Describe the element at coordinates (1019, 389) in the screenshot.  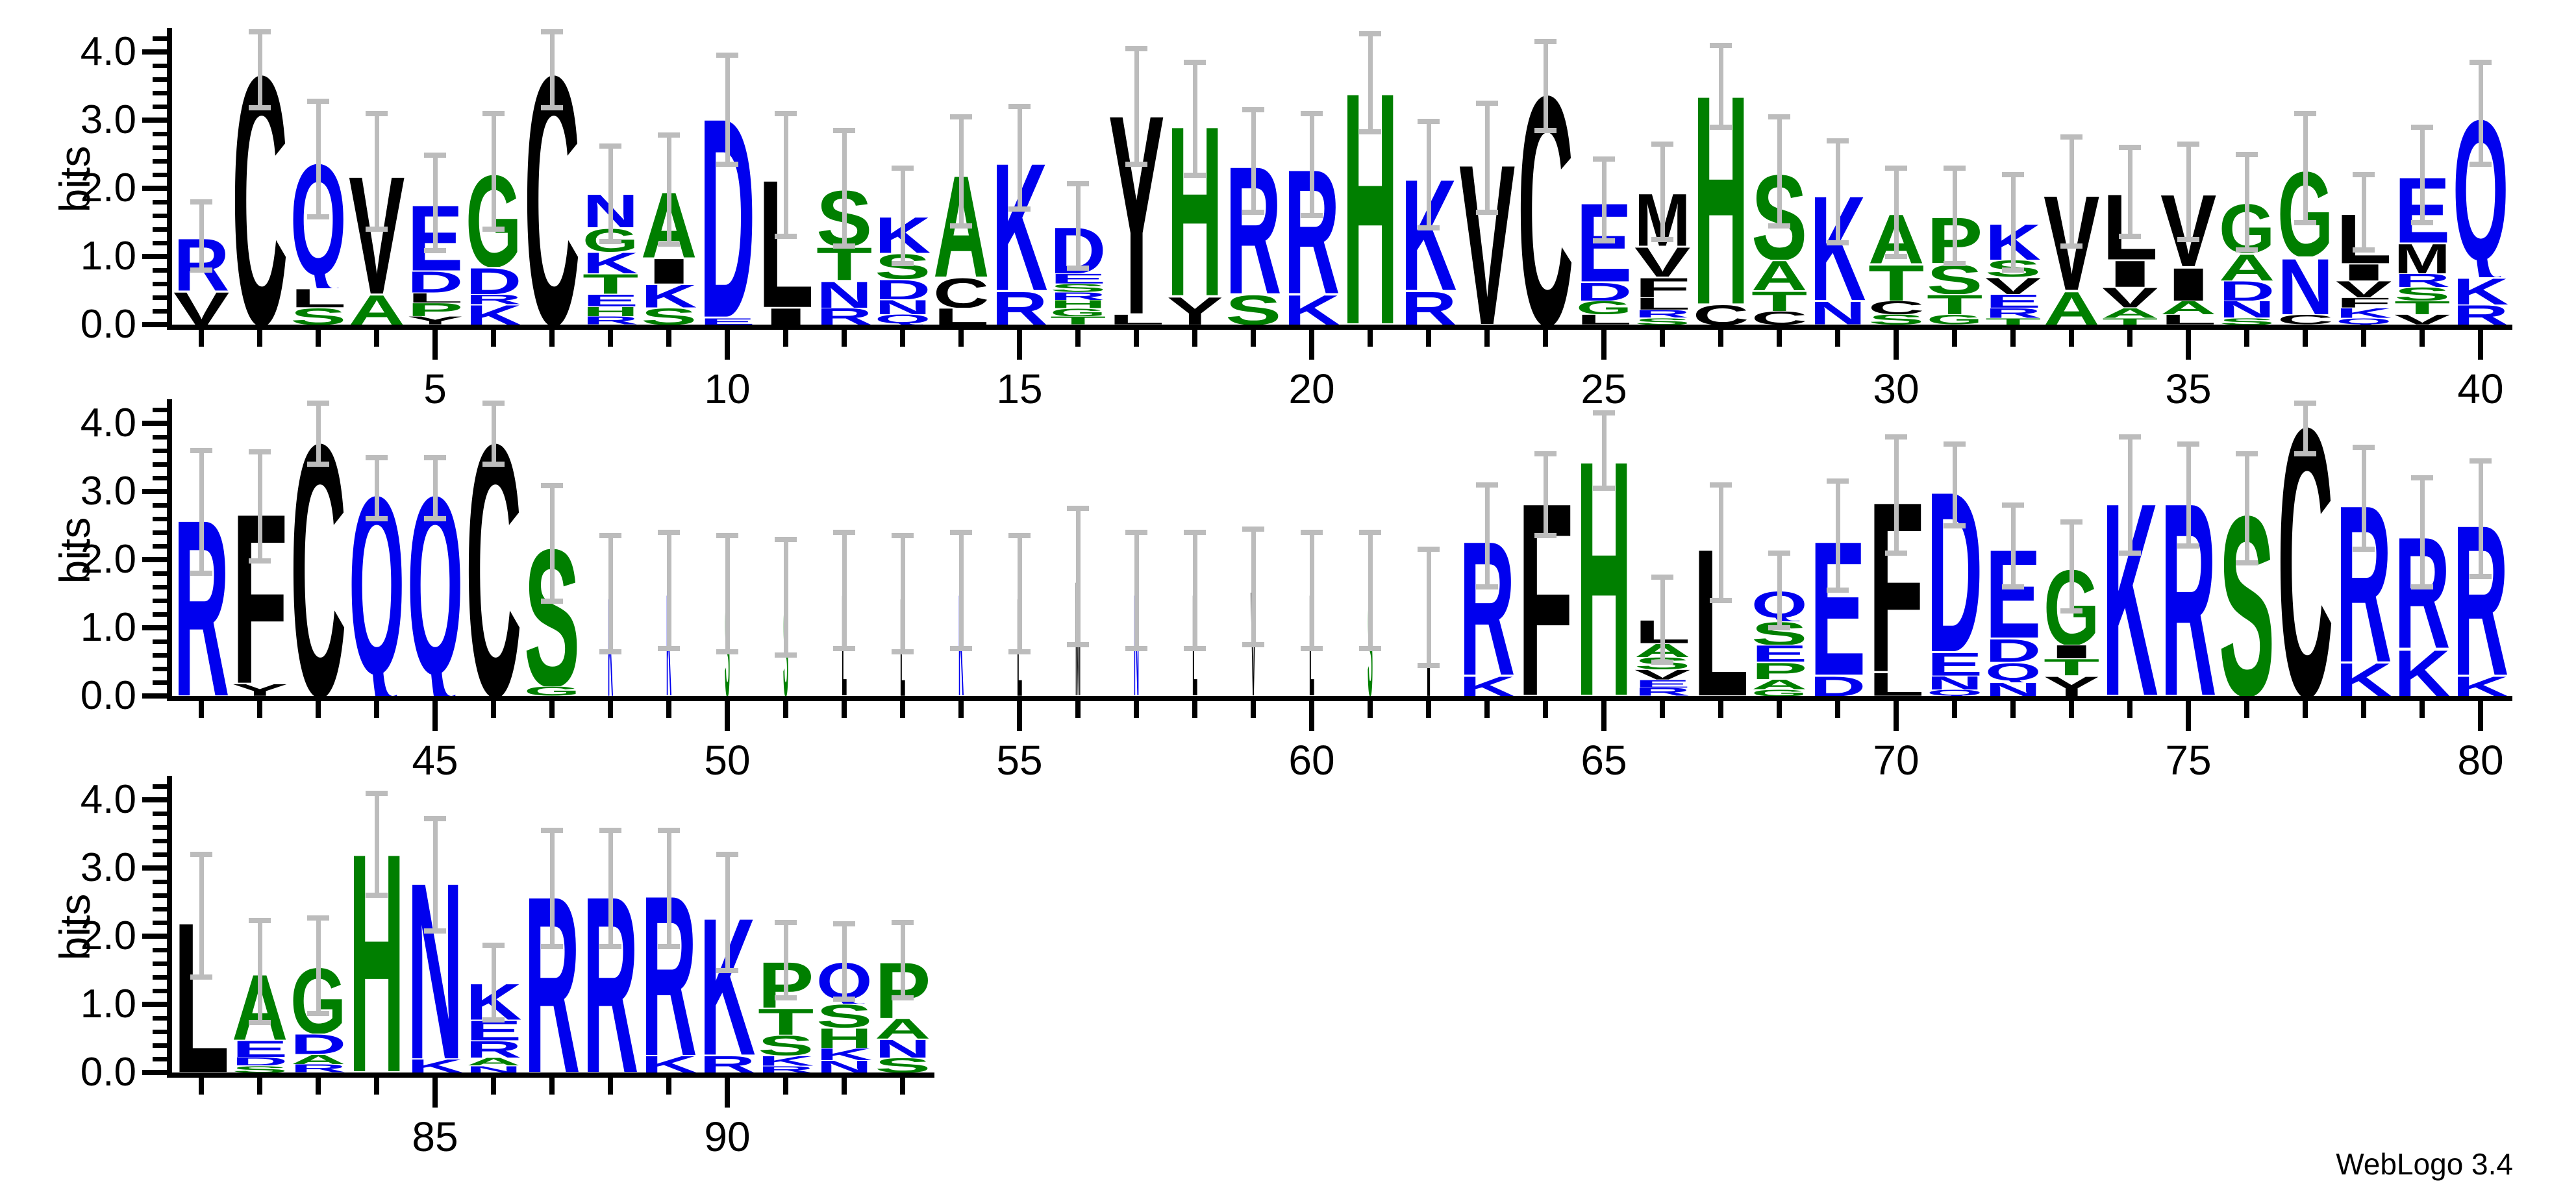
I see `x-tick-label: 15` at that location.